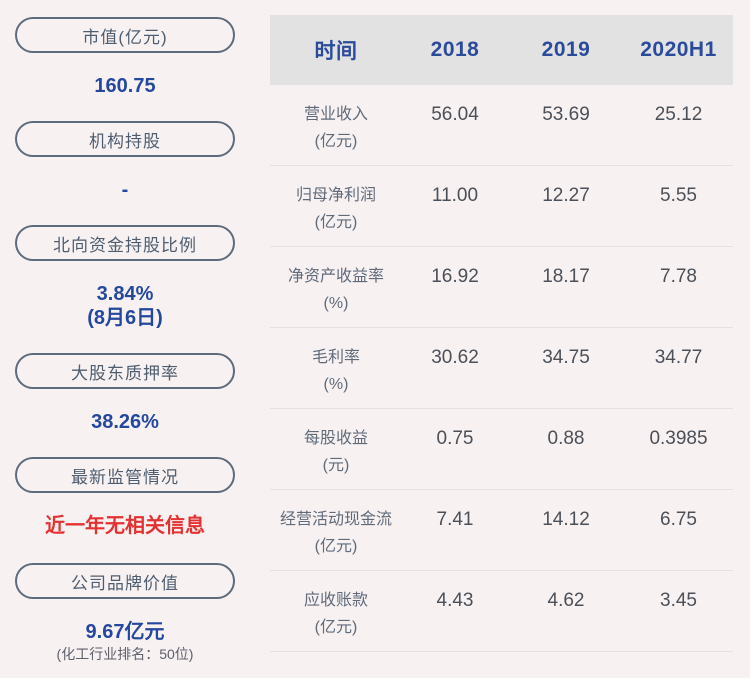 The image size is (750, 678). What do you see at coordinates (566, 519) in the screenshot?
I see `cell-2019: 14.12` at bounding box center [566, 519].